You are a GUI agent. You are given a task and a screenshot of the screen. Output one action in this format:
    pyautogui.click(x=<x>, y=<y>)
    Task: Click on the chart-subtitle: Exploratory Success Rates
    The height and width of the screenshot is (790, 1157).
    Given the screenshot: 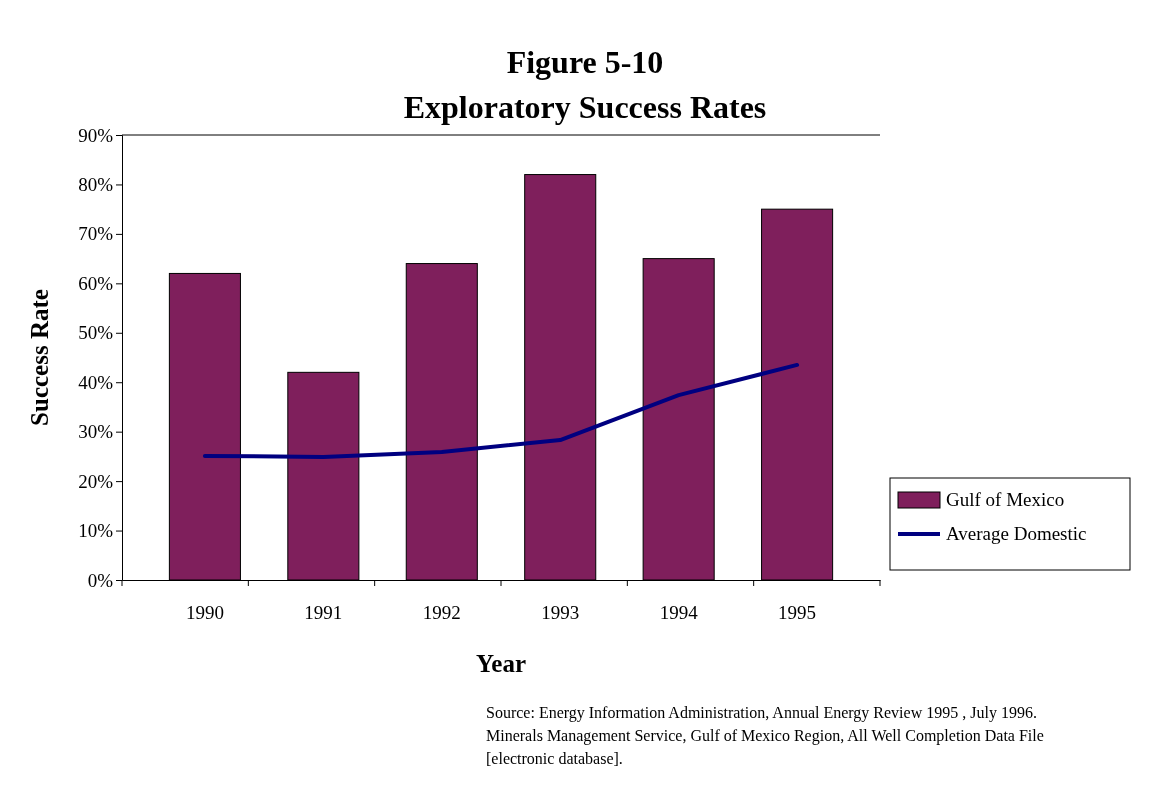 What is the action you would take?
    pyautogui.click(x=585, y=107)
    